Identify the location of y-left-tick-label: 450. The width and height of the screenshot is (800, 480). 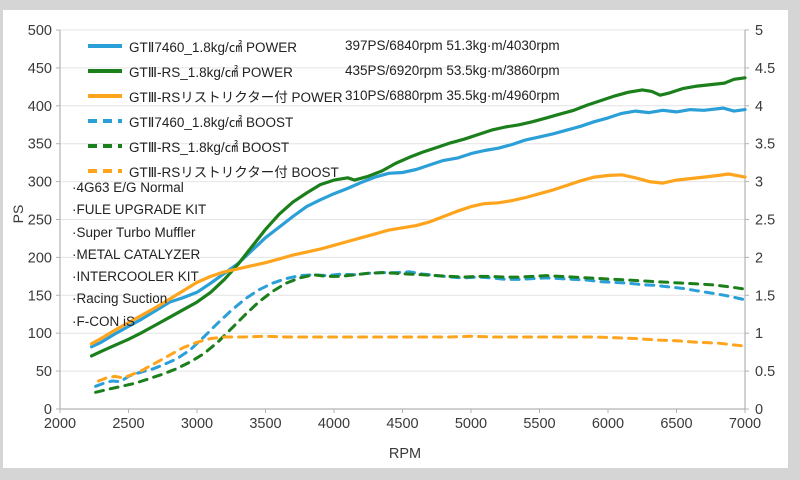
(40, 69).